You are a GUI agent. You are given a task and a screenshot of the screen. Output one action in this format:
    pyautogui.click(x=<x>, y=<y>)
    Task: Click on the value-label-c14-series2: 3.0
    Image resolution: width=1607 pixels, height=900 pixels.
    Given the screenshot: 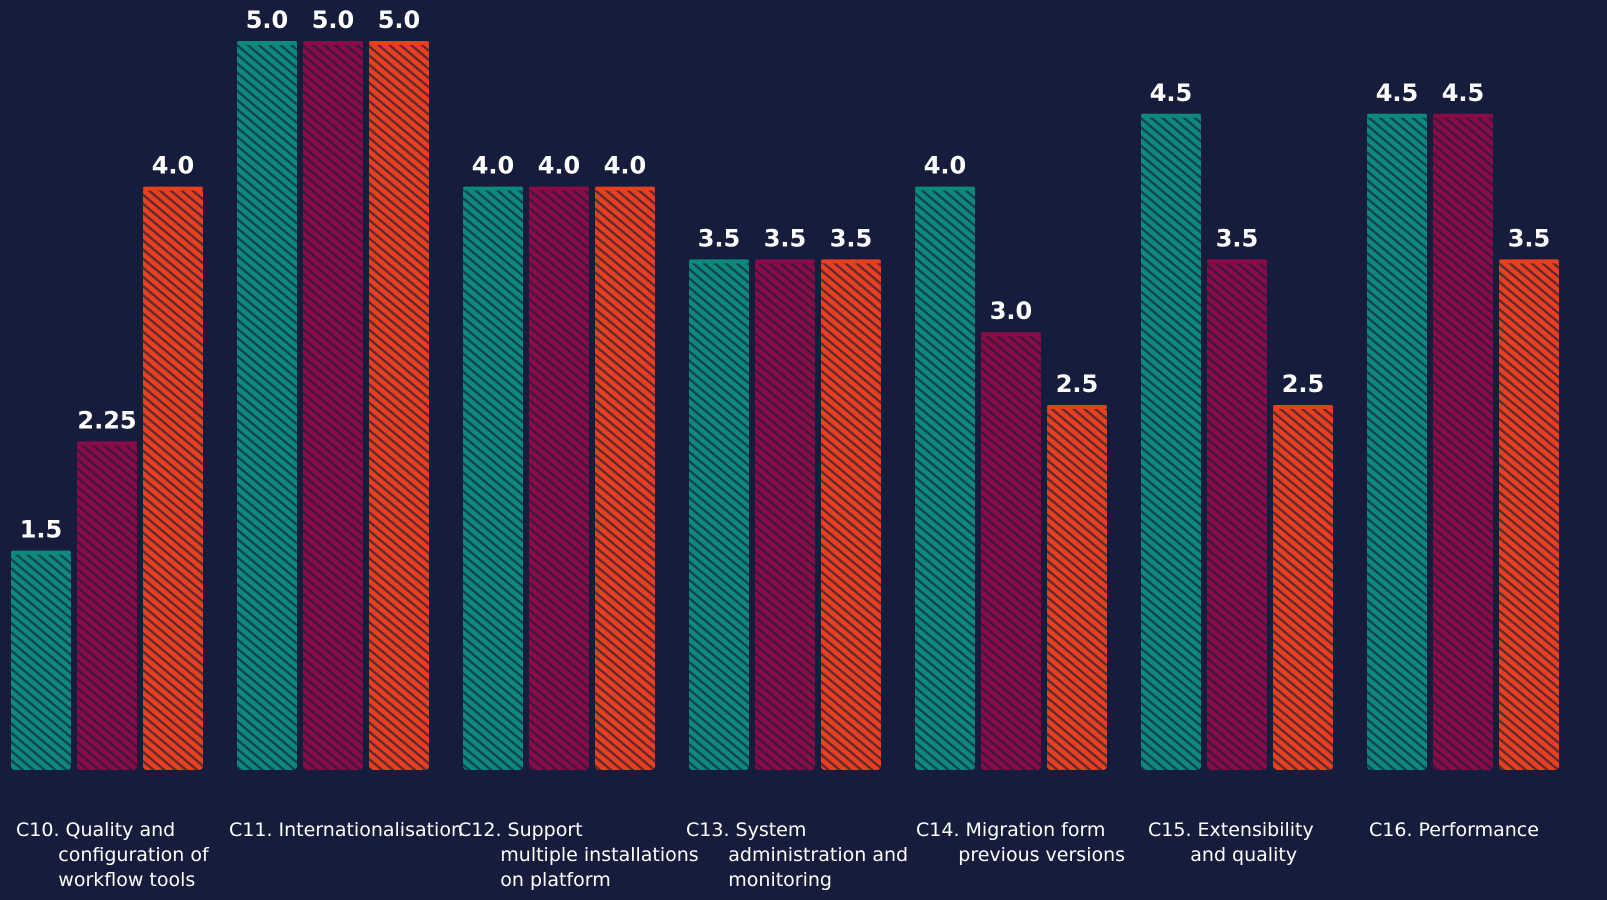 What is the action you would take?
    pyautogui.click(x=1011, y=311)
    